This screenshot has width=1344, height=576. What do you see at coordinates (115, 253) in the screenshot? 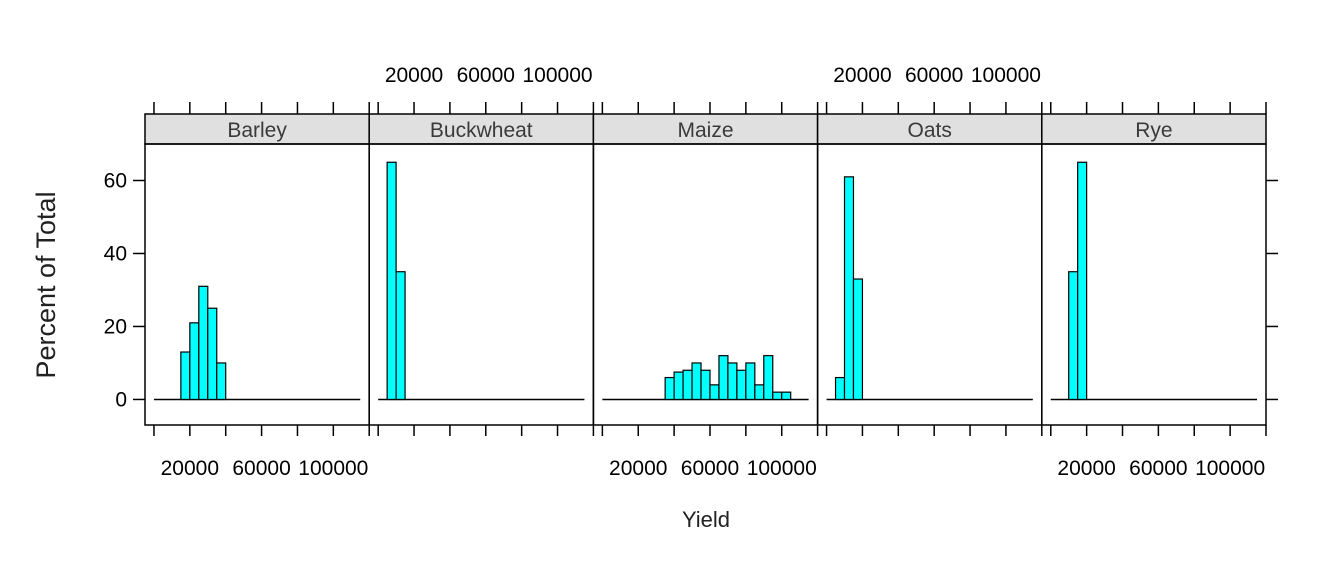
I see `y-tick-label: 40` at bounding box center [115, 253].